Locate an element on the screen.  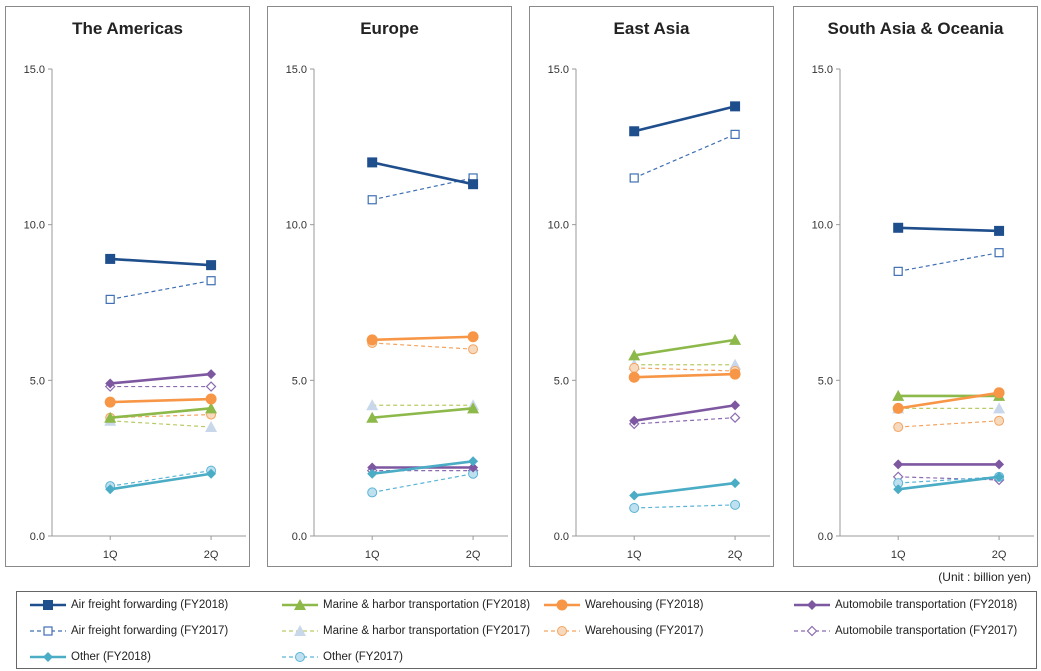
legend-item-ware18: Warehousing (FY2018) is located at coordinates (623, 605).